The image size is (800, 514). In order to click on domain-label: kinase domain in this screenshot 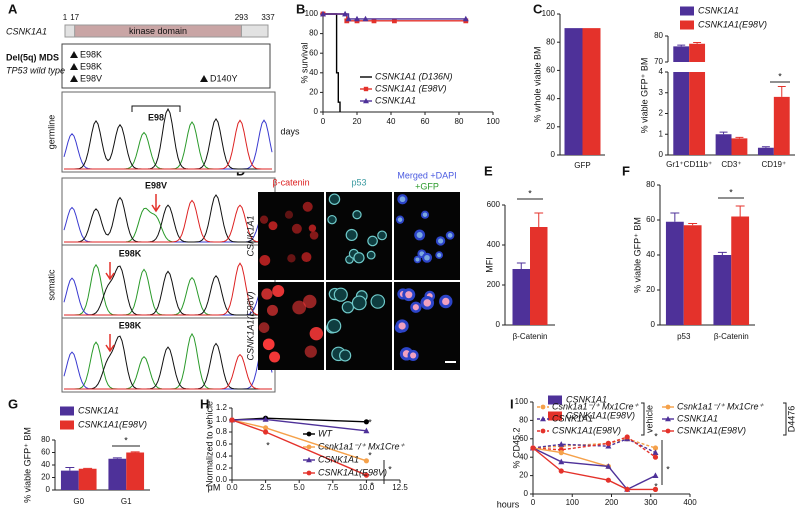, I will do `click(158, 31)`.